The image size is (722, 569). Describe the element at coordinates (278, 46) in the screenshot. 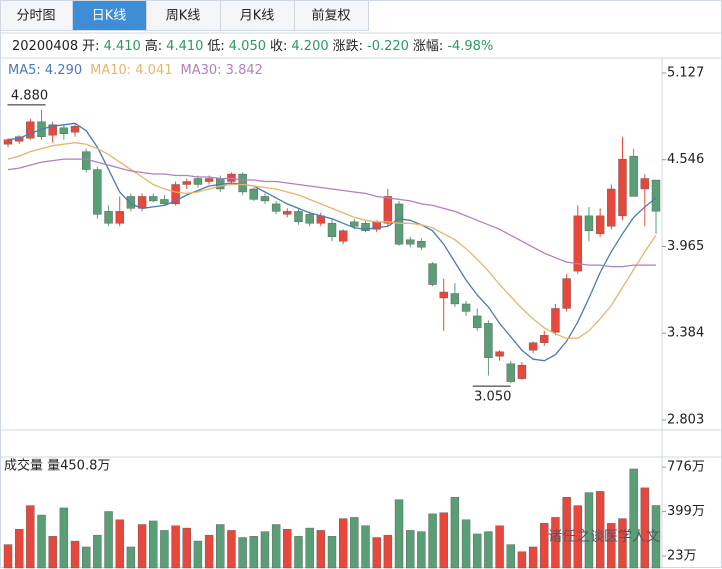

I see `info-text: 收:` at that location.